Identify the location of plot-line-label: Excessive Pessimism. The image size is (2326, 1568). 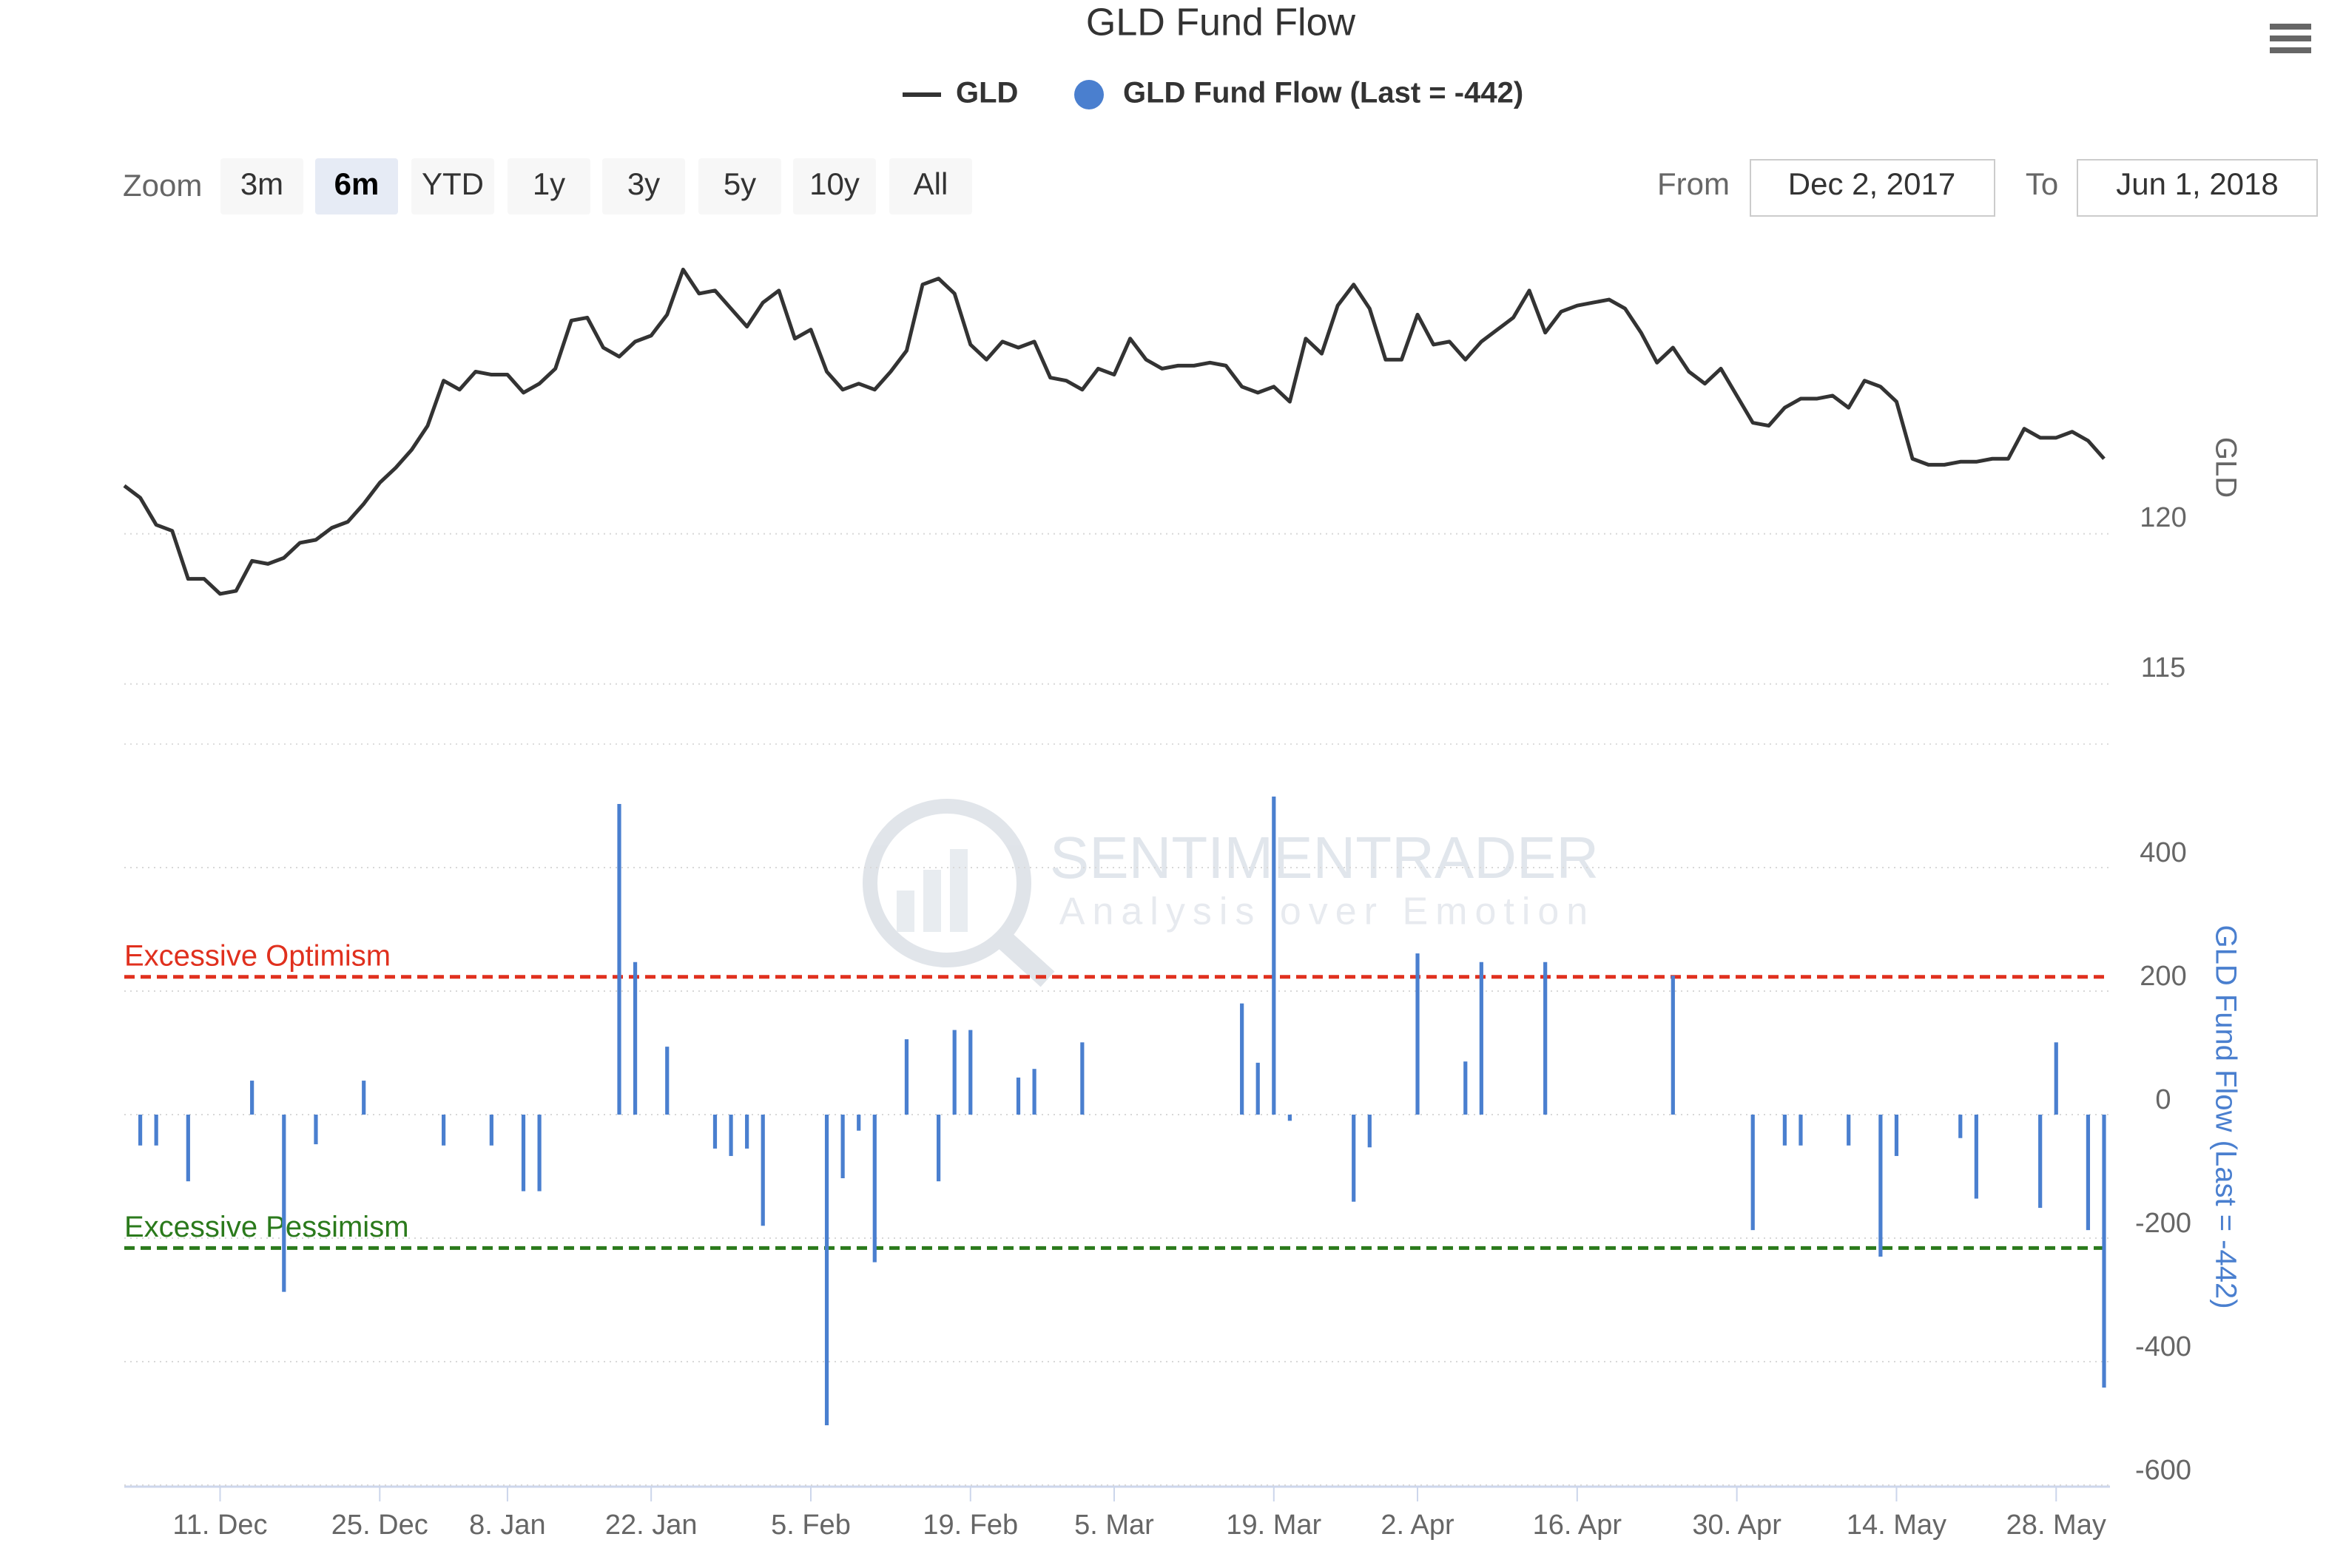
(266, 1227).